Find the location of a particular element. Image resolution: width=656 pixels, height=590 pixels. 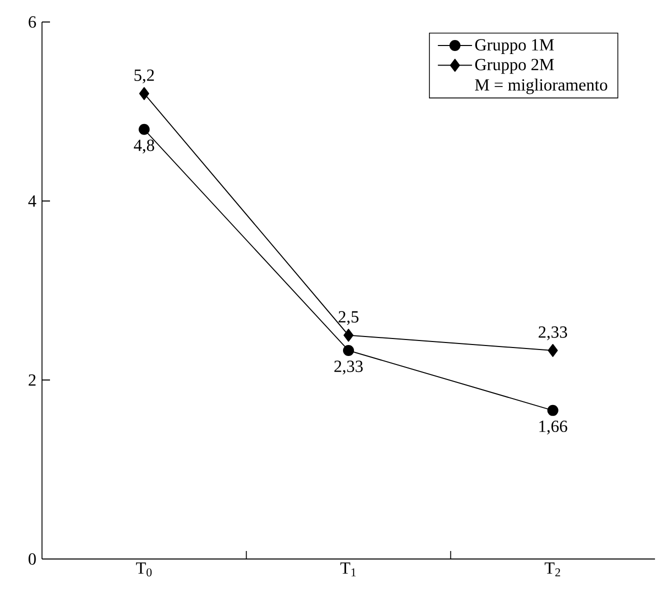

y-tick-label: 4 is located at coordinates (32, 201).